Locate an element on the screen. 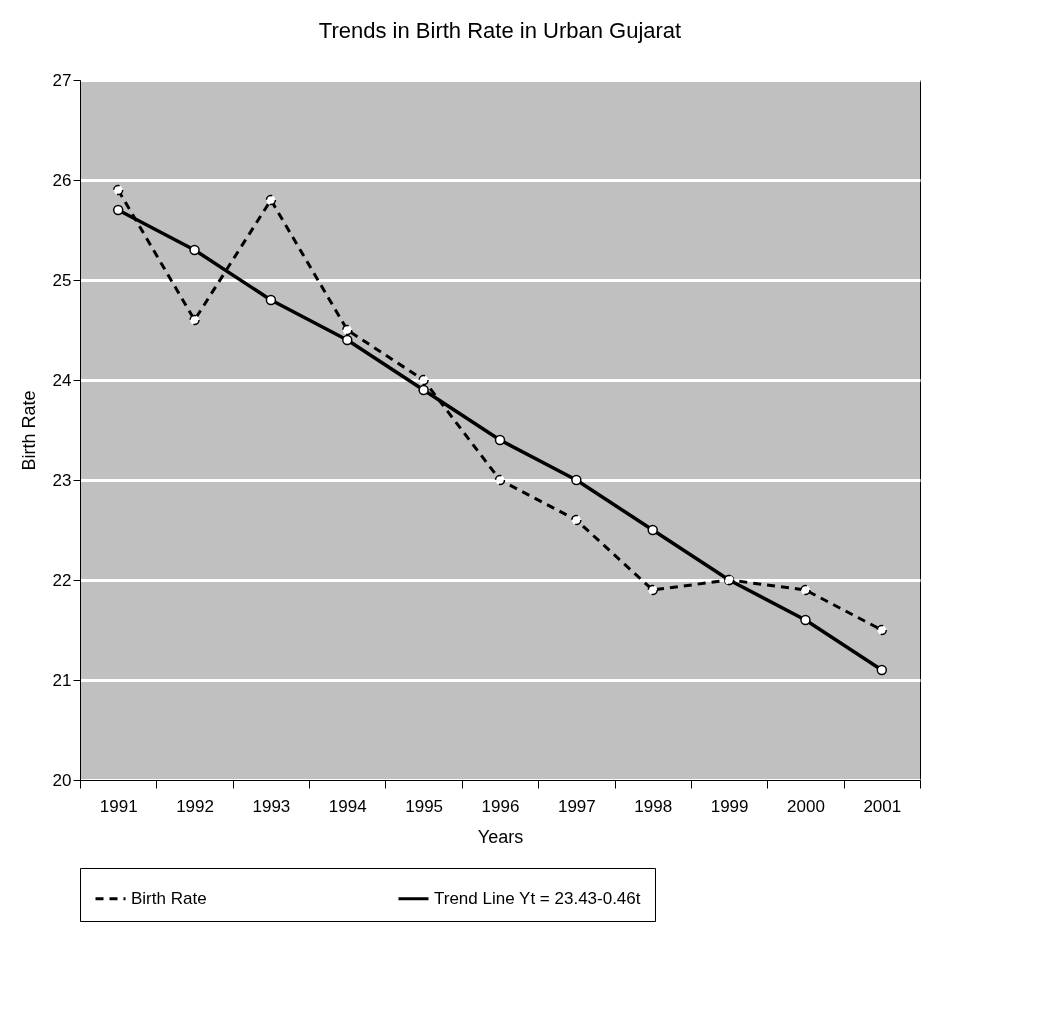  legend-label: Birth Rate is located at coordinates (169, 898).